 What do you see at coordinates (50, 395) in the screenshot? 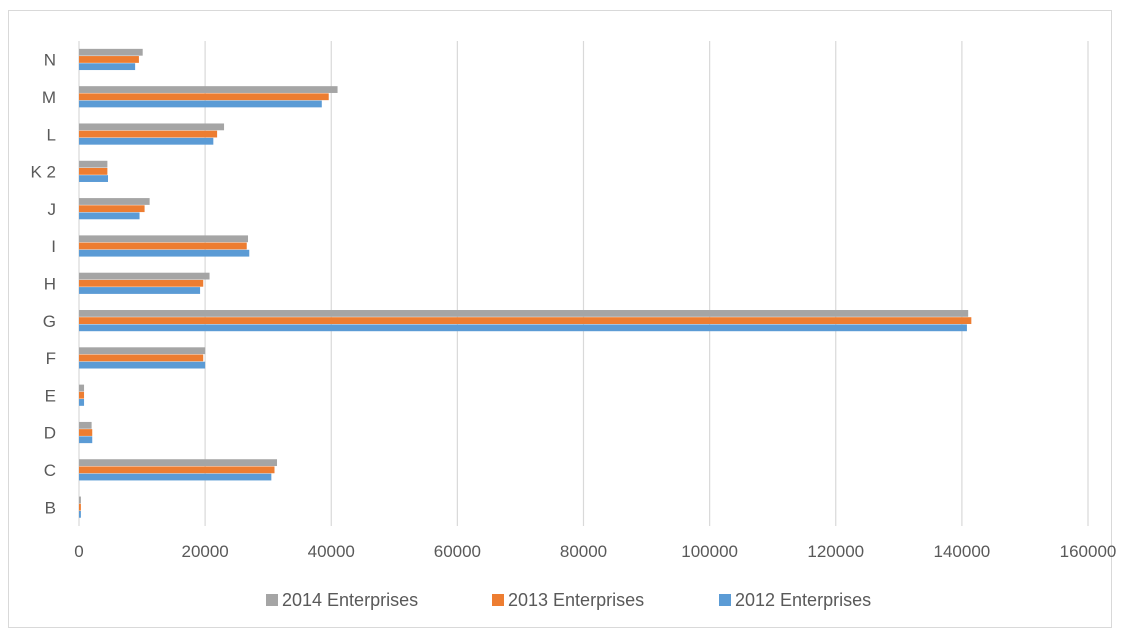
I see `y-tick-label: E` at bounding box center [50, 395].